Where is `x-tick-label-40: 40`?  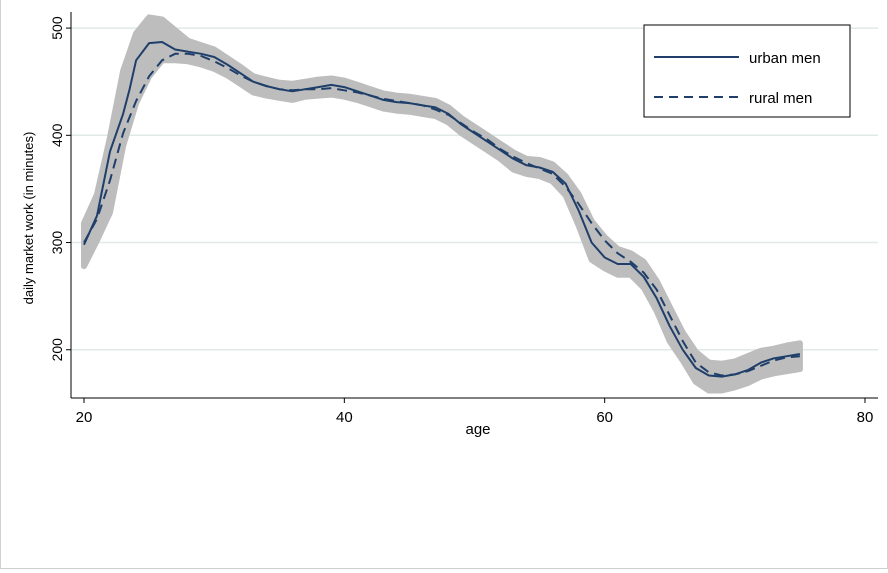 x-tick-label-40: 40 is located at coordinates (344, 417).